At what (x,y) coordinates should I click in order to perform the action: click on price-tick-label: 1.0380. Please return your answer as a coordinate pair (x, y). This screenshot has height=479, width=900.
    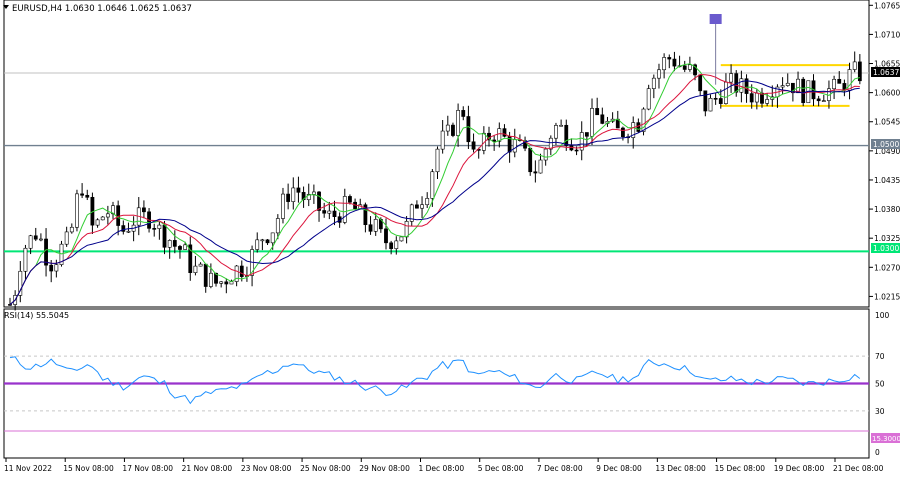
    Looking at the image, I should click on (887, 209).